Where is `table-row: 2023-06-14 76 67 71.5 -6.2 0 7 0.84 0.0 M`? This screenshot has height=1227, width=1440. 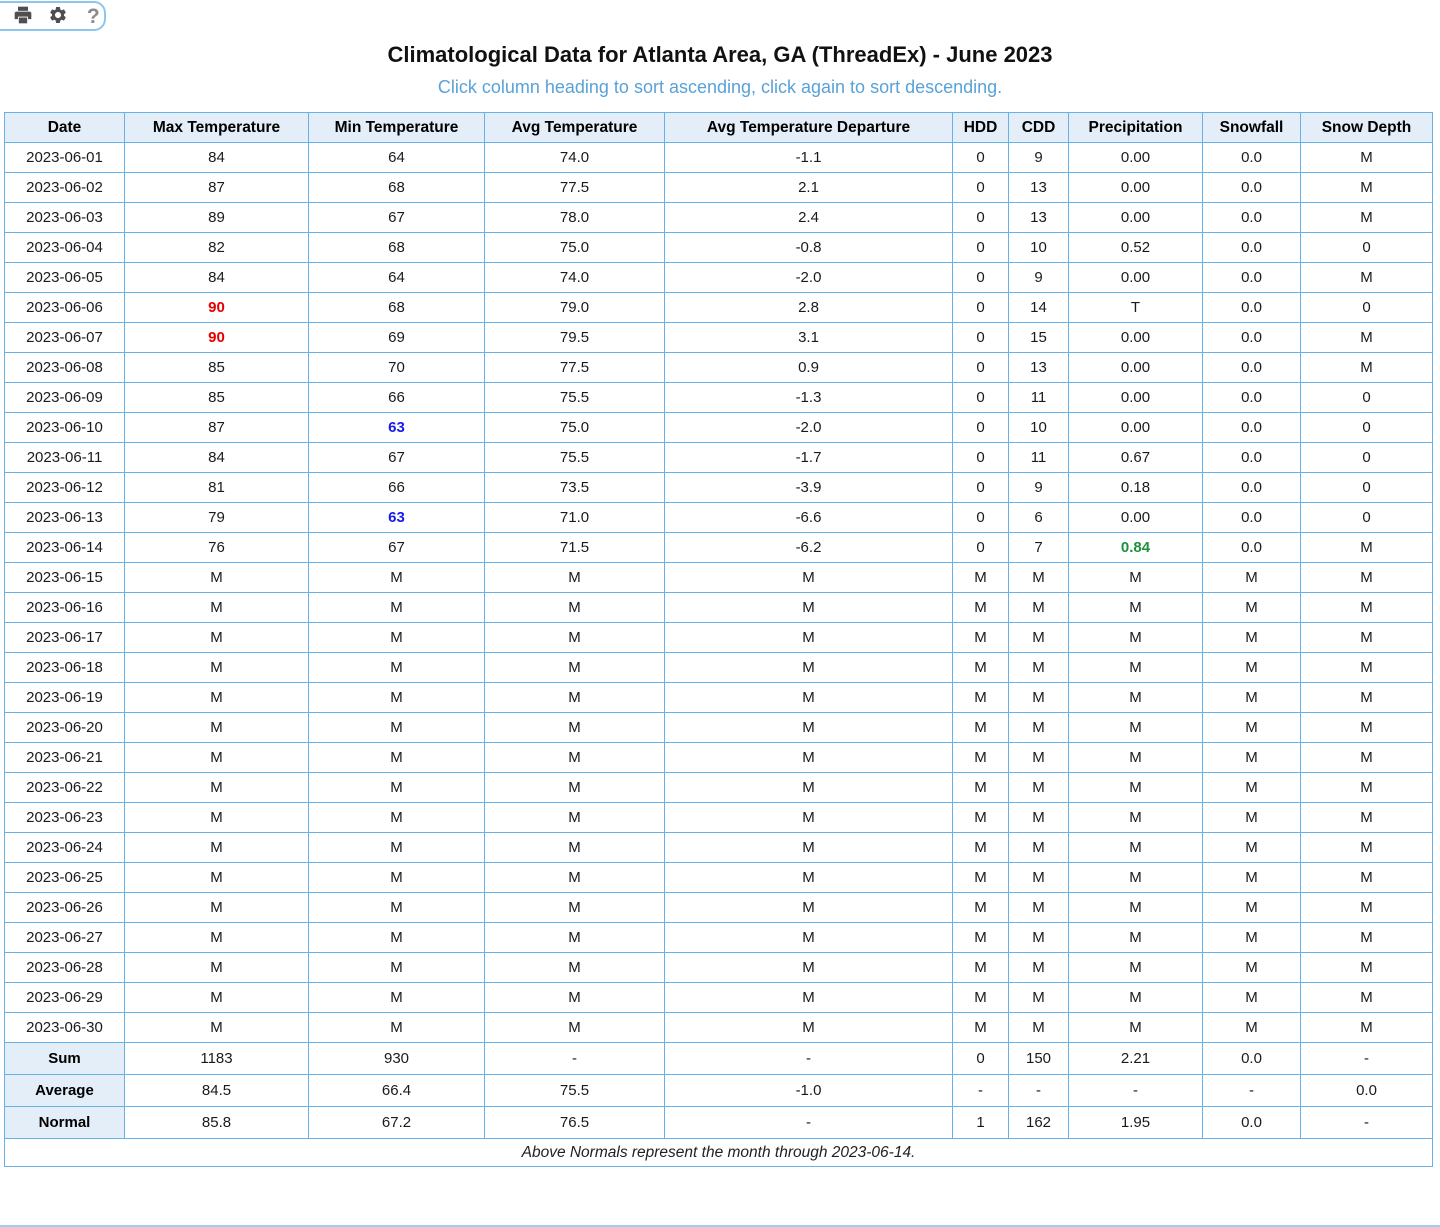 table-row: 2023-06-14 76 67 71.5 -6.2 0 7 0.84 0.0 M is located at coordinates (718, 547).